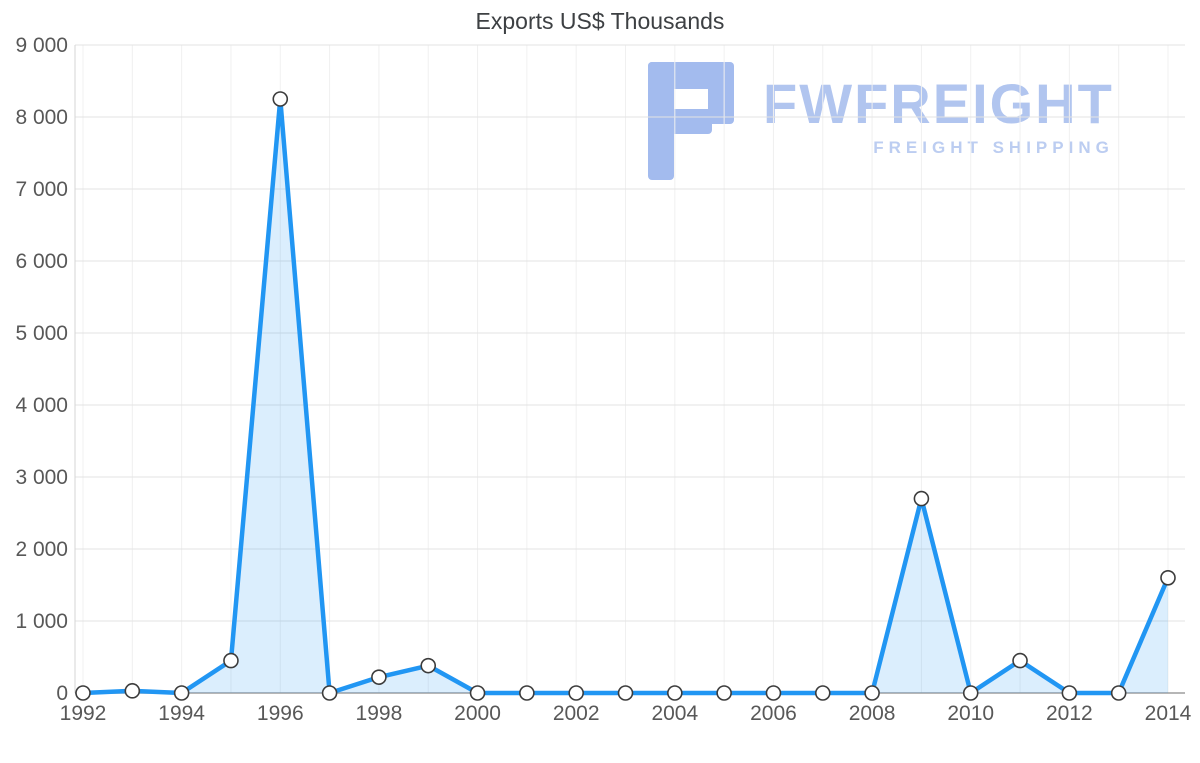 The width and height of the screenshot is (1200, 763). What do you see at coordinates (773, 713) in the screenshot?
I see `x-tick-label: 2006` at bounding box center [773, 713].